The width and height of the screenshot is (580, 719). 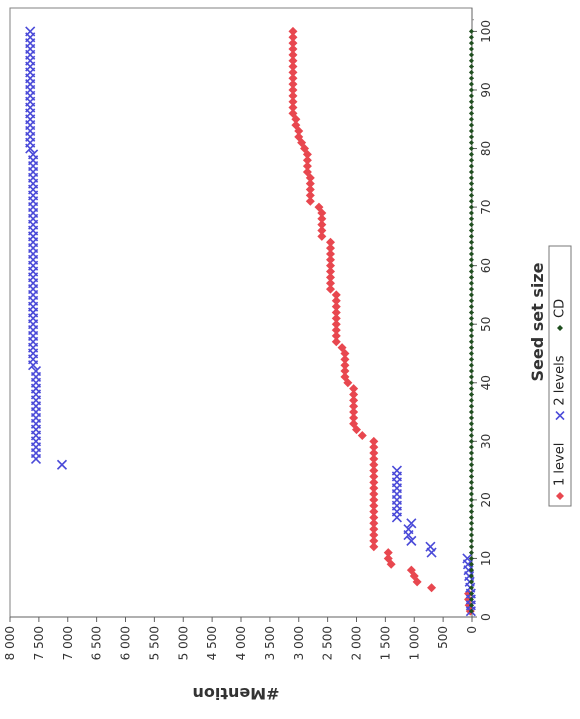 I want to click on y-tick-label: 2 500, so click(x=328, y=643).